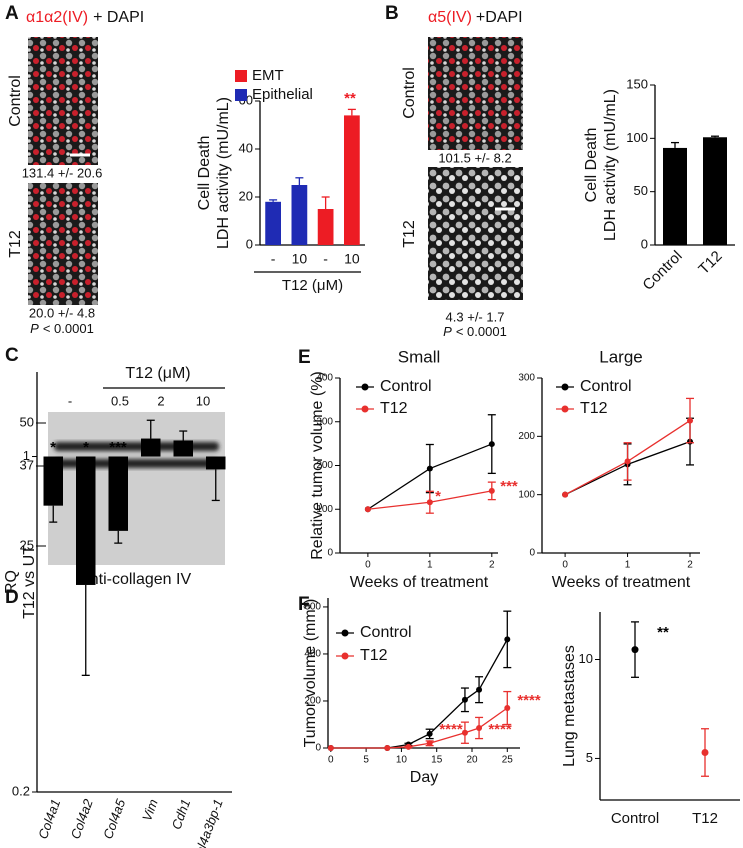  What do you see at coordinates (641, 190) in the screenshot?
I see `y-tick-label: 50` at bounding box center [641, 190].